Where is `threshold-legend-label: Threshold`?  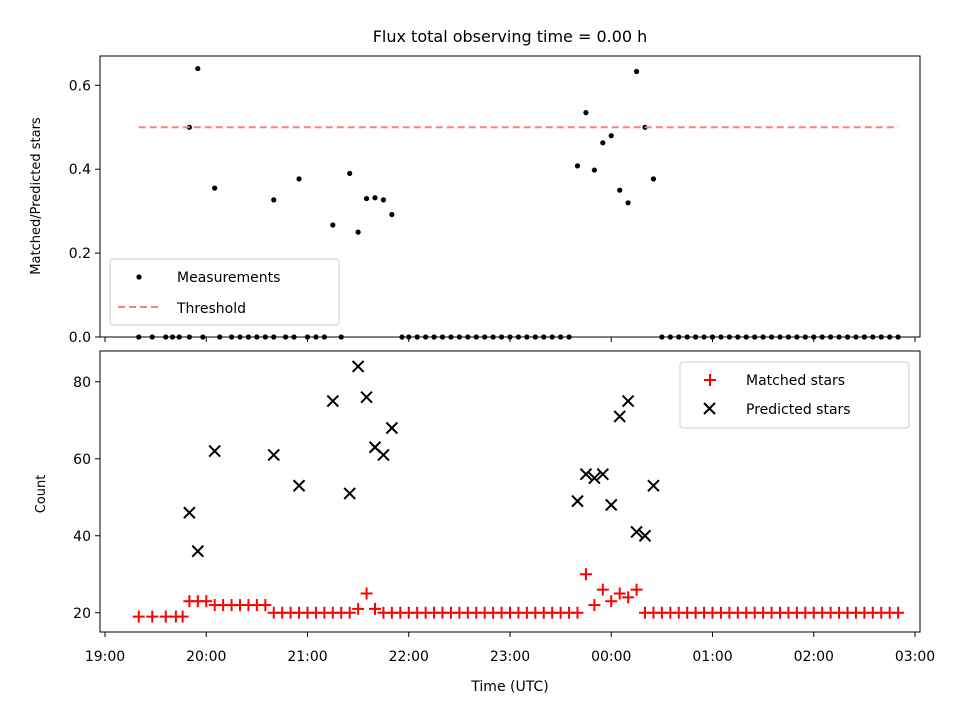 threshold-legend-label: Threshold is located at coordinates (211, 309).